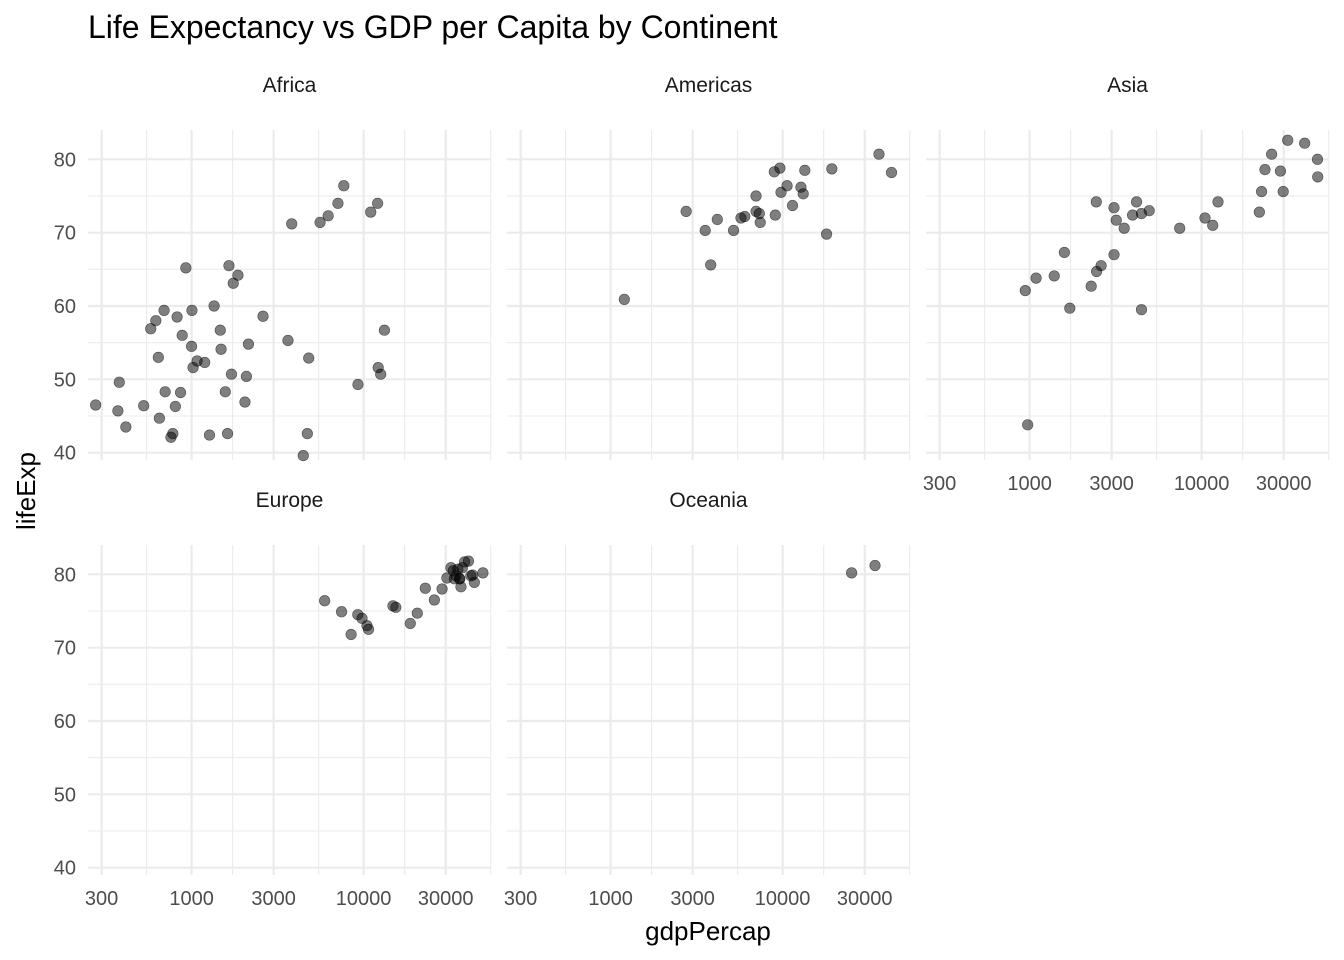  What do you see at coordinates (708, 500) in the screenshot?
I see `facet-strip-label: Oceania` at bounding box center [708, 500].